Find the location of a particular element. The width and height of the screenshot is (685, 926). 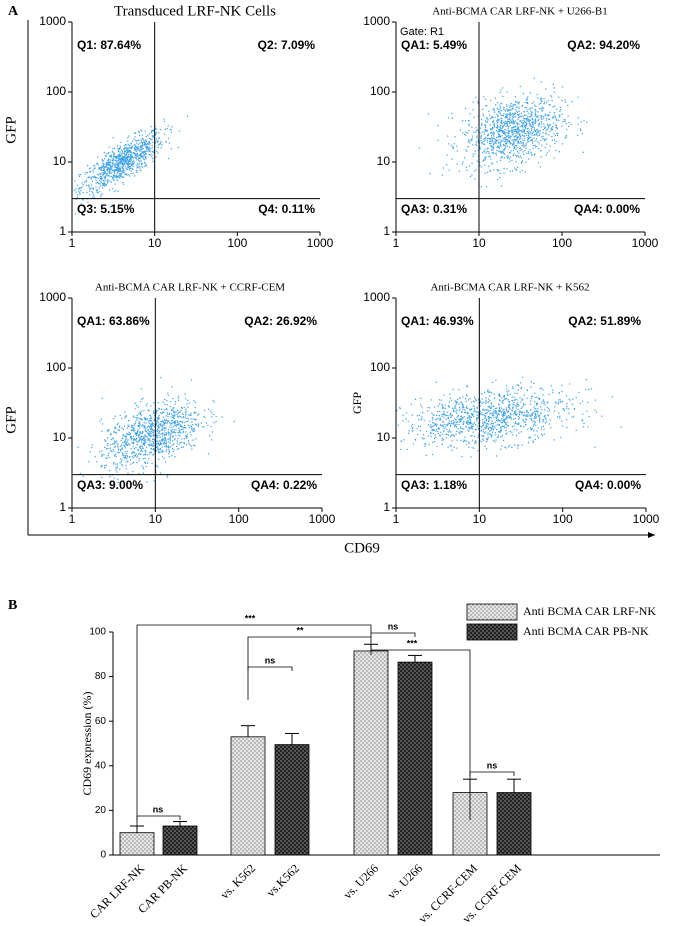

y-tick-label: 1 is located at coordinates (386, 231).